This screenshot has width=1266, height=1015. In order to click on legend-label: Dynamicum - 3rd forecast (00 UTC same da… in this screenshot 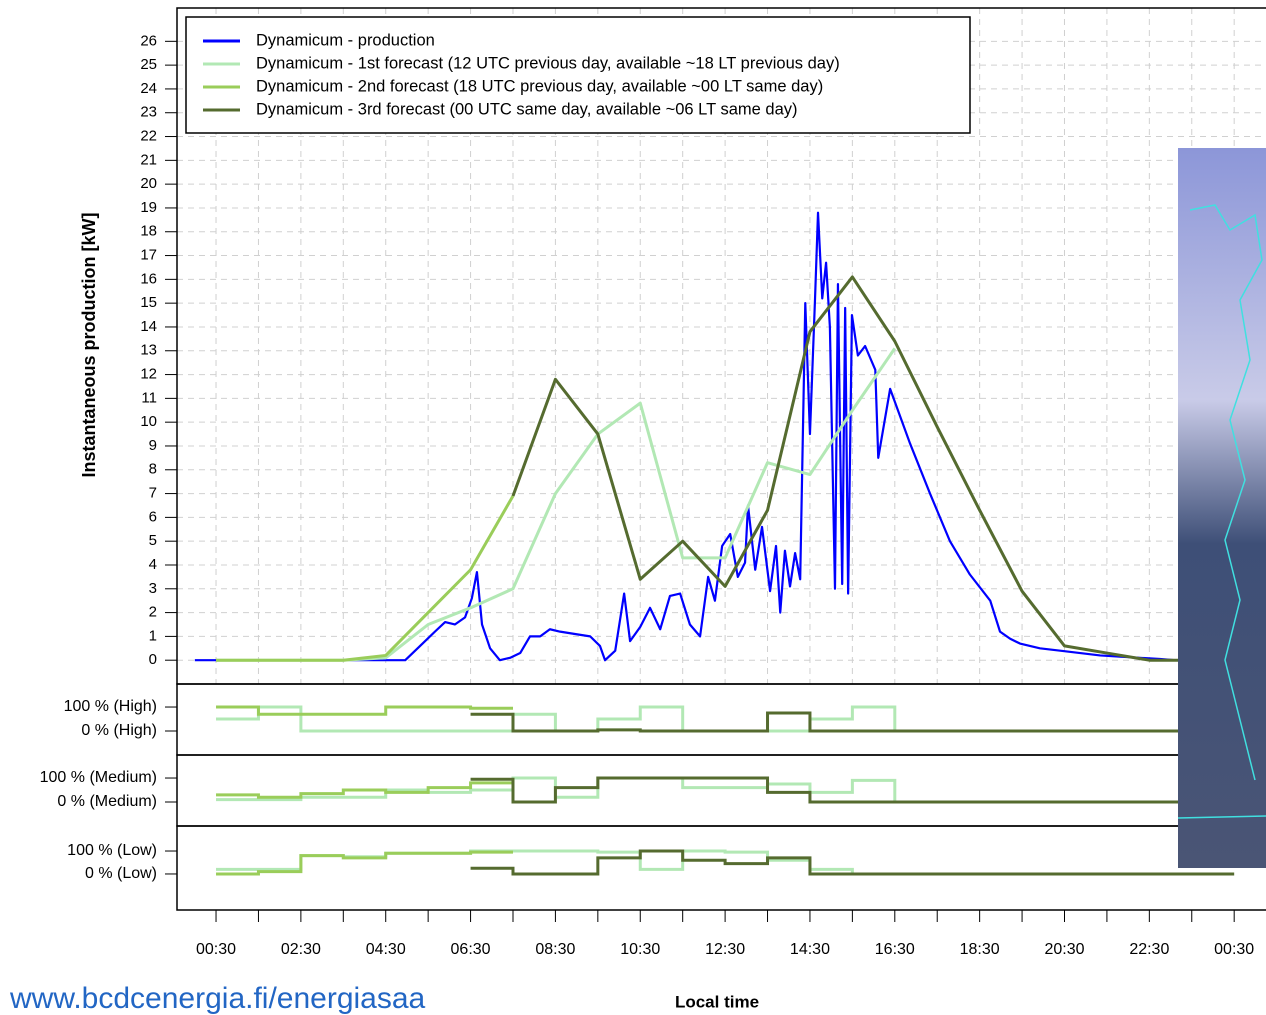, I will do `click(527, 109)`.